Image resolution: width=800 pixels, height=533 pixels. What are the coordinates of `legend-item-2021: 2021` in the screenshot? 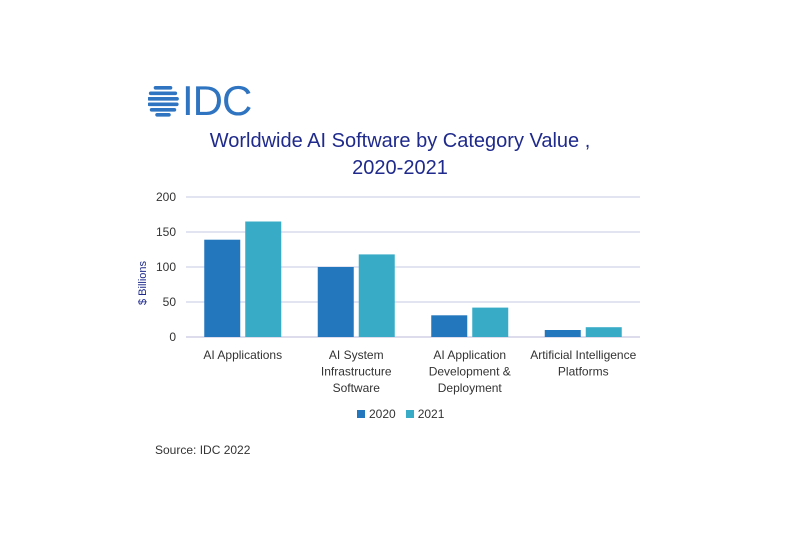 It's located at (425, 414).